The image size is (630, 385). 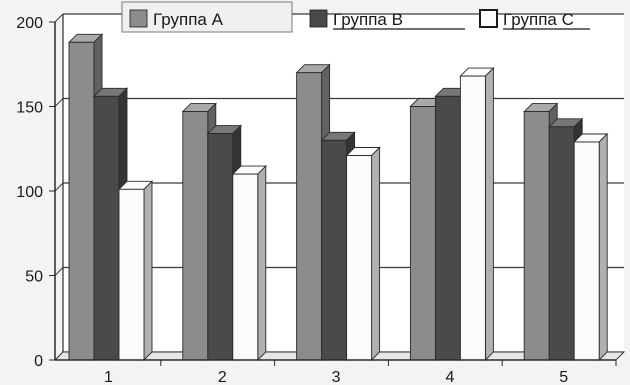 I want to click on legend: Группа А Группа В Группа С, so click(x=355, y=17).